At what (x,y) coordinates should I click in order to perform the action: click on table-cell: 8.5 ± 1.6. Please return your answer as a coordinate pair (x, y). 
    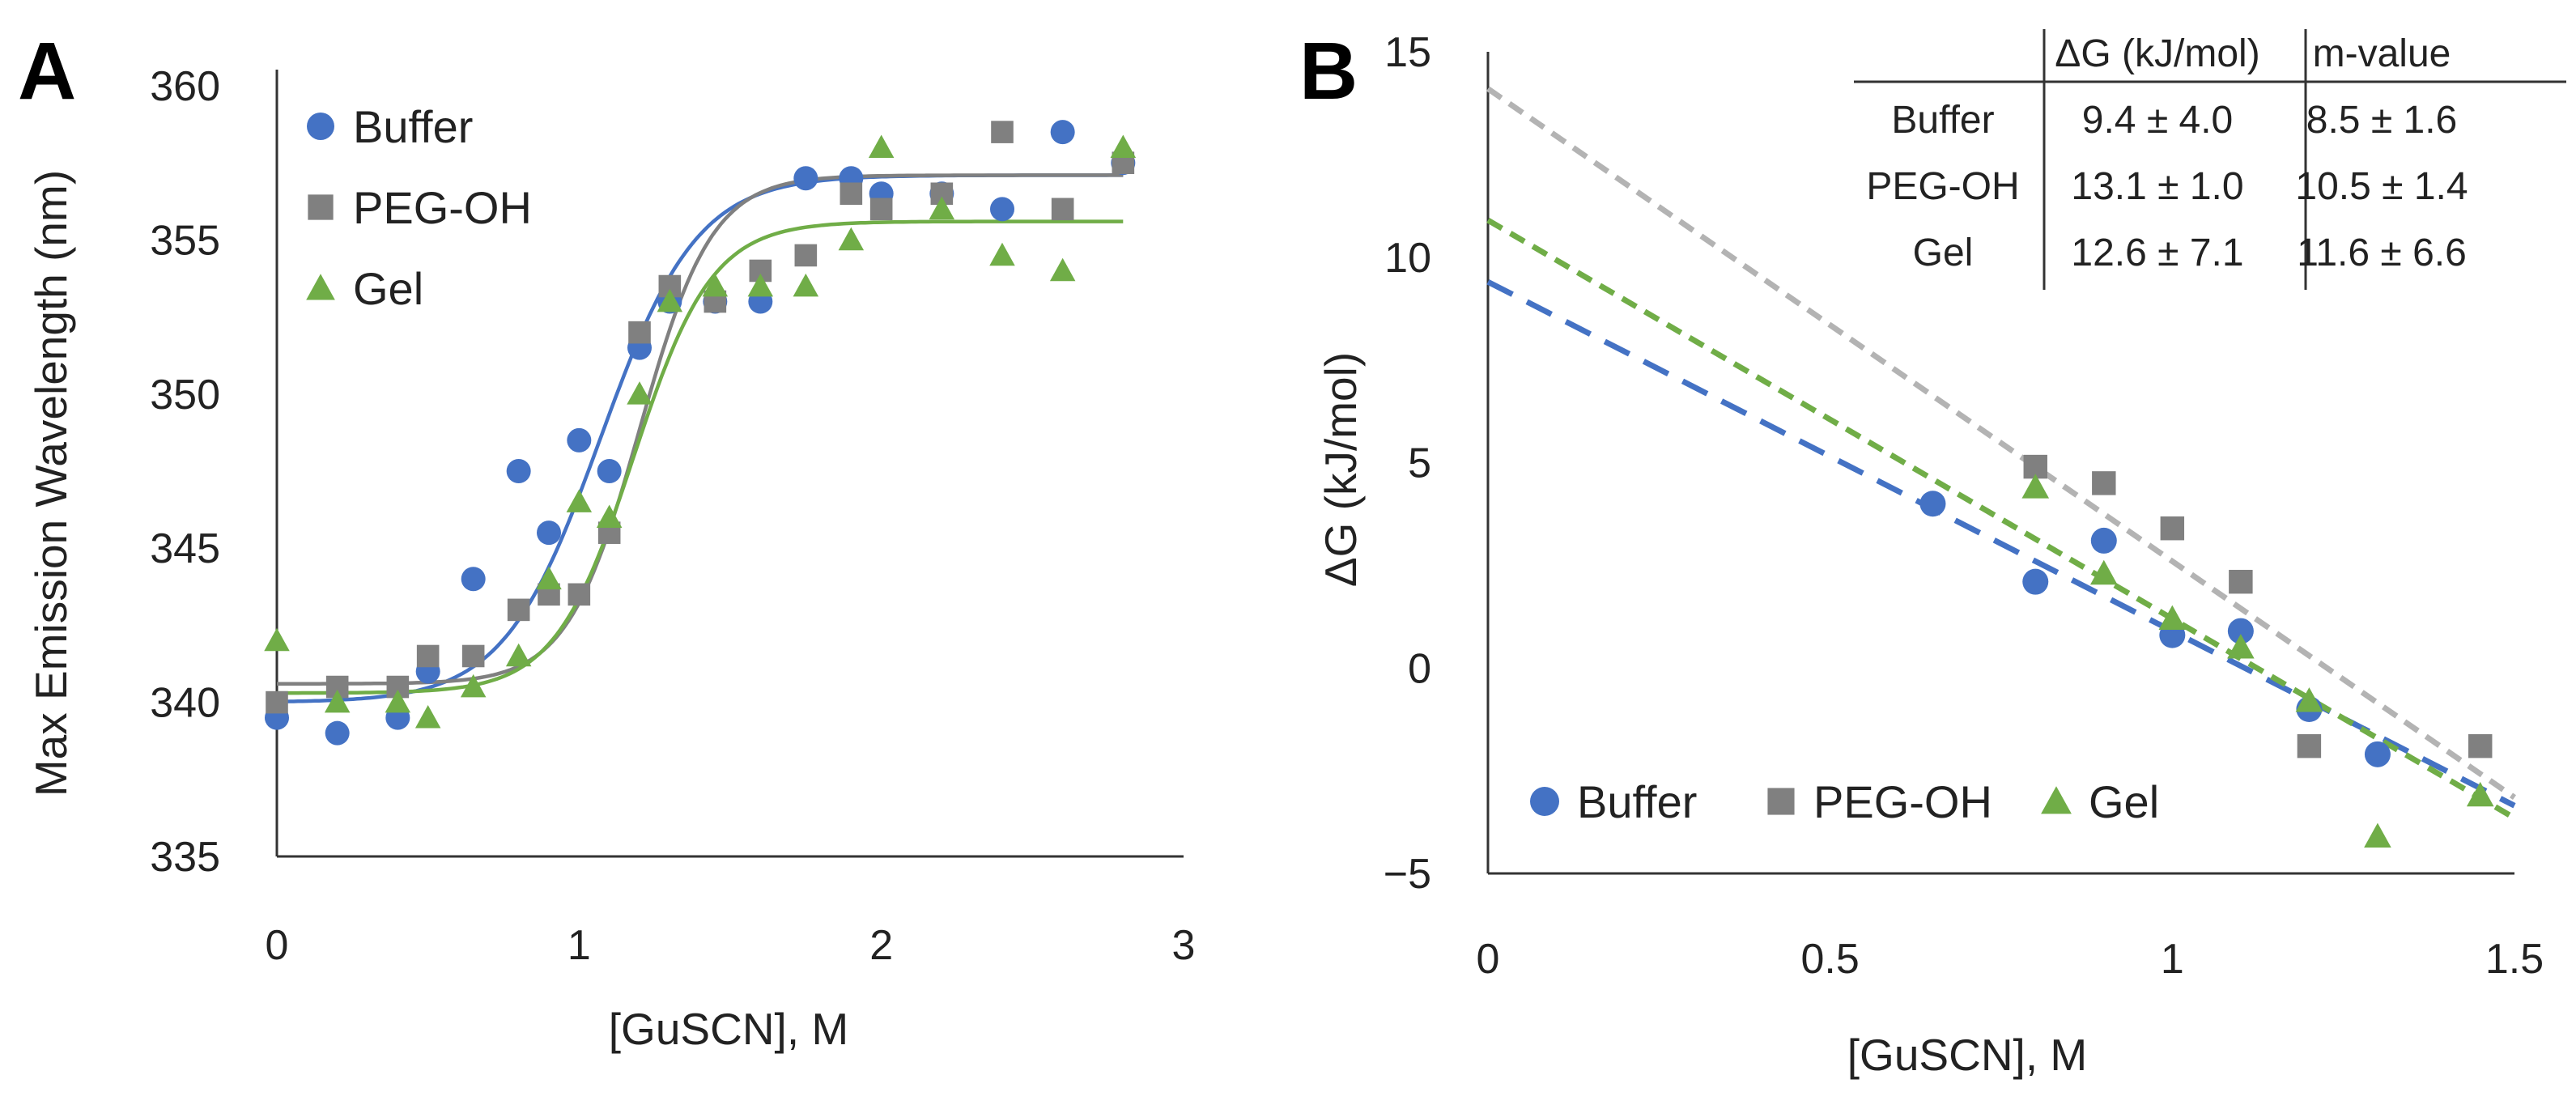
    Looking at the image, I should click on (2382, 120).